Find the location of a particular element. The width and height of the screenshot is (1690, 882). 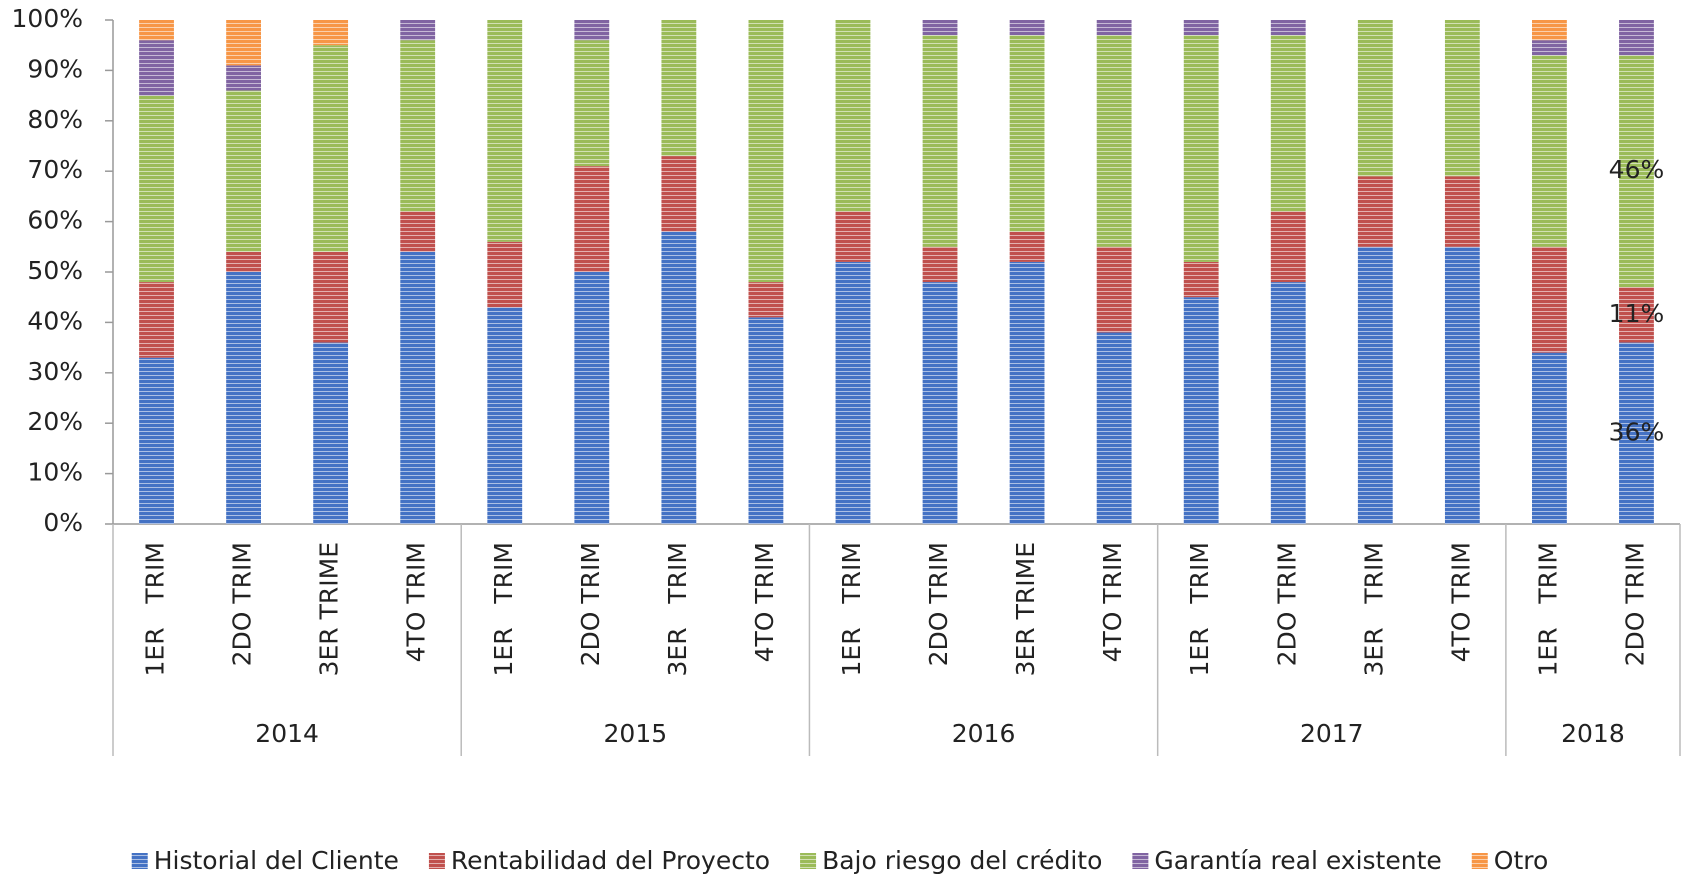

data-label: 11% is located at coordinates (1637, 313).